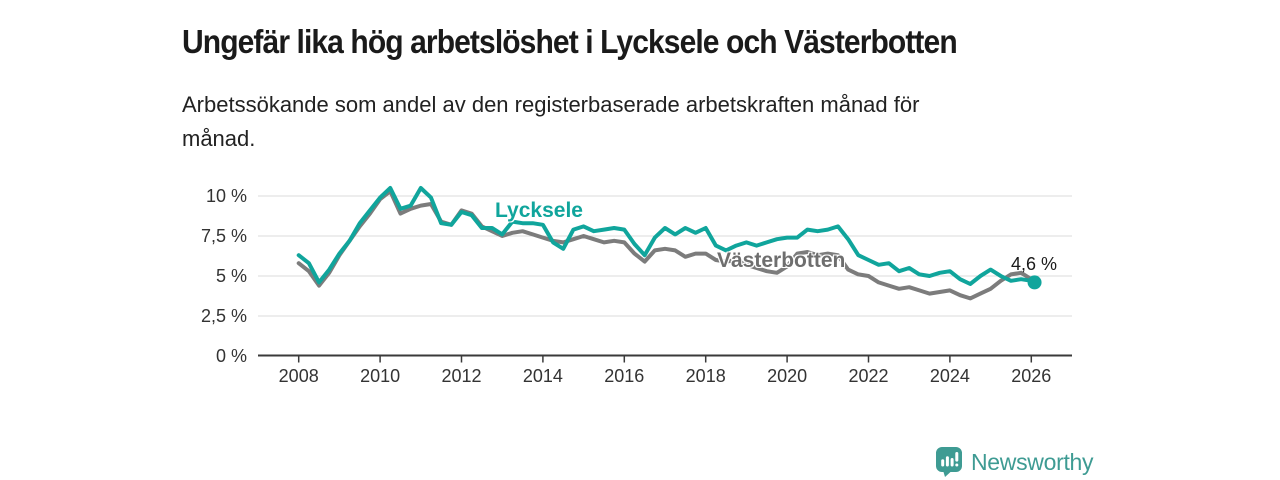 The height and width of the screenshot is (480, 1280). Describe the element at coordinates (231, 276) in the screenshot. I see `svg-text: 5 %` at that location.